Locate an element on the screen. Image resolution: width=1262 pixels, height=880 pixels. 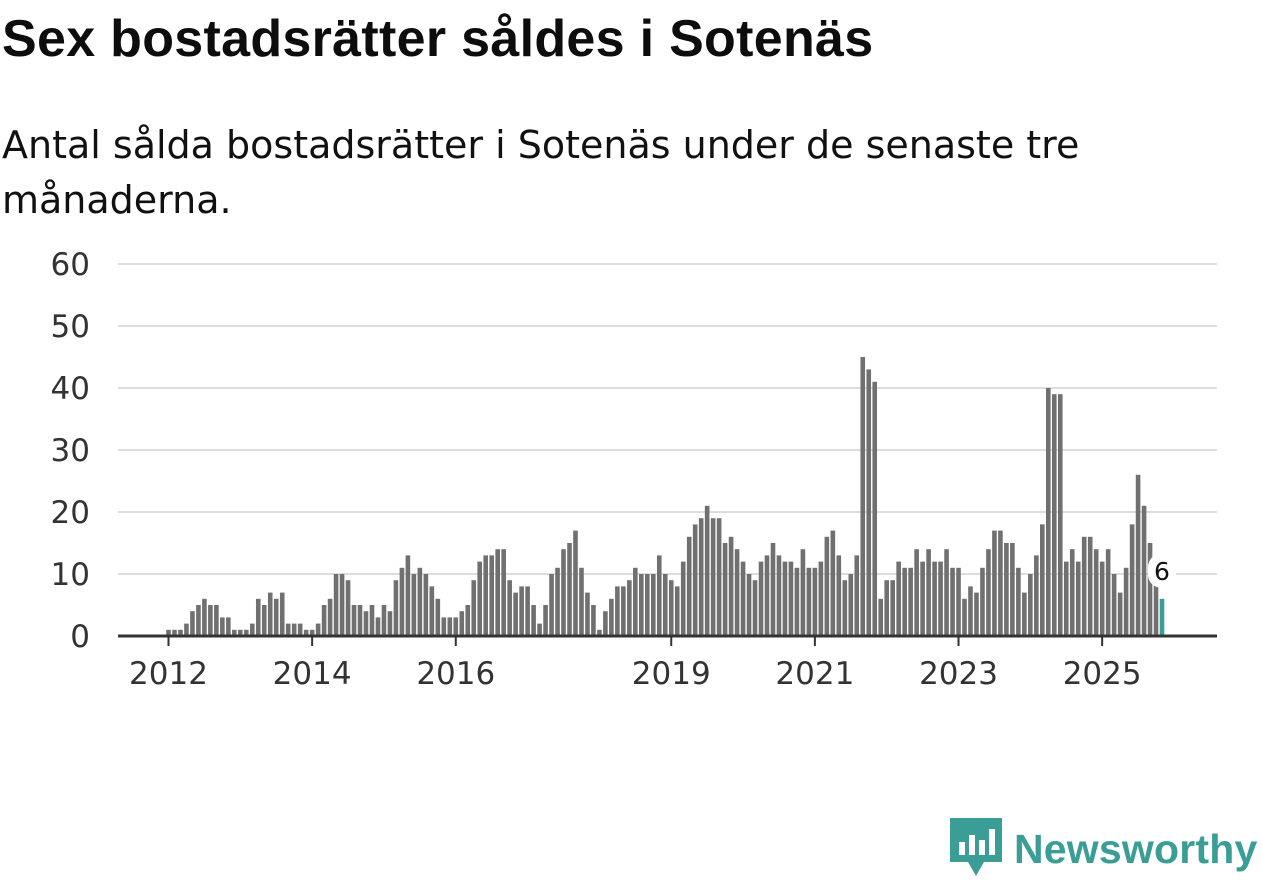
y-tick-label-20: 20 is located at coordinates (70, 513).